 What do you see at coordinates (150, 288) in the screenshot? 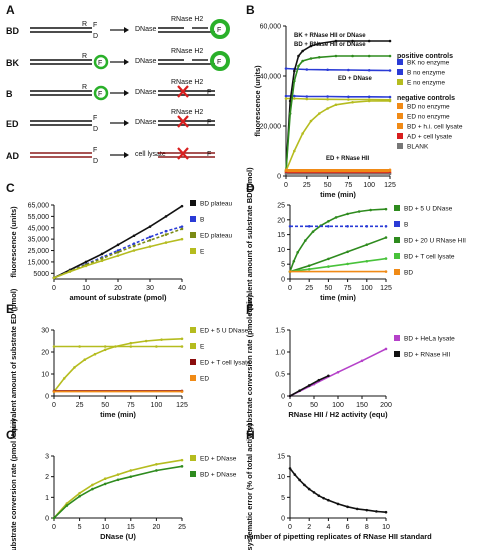
I see `x-tick-label: 30` at bounding box center [150, 288].